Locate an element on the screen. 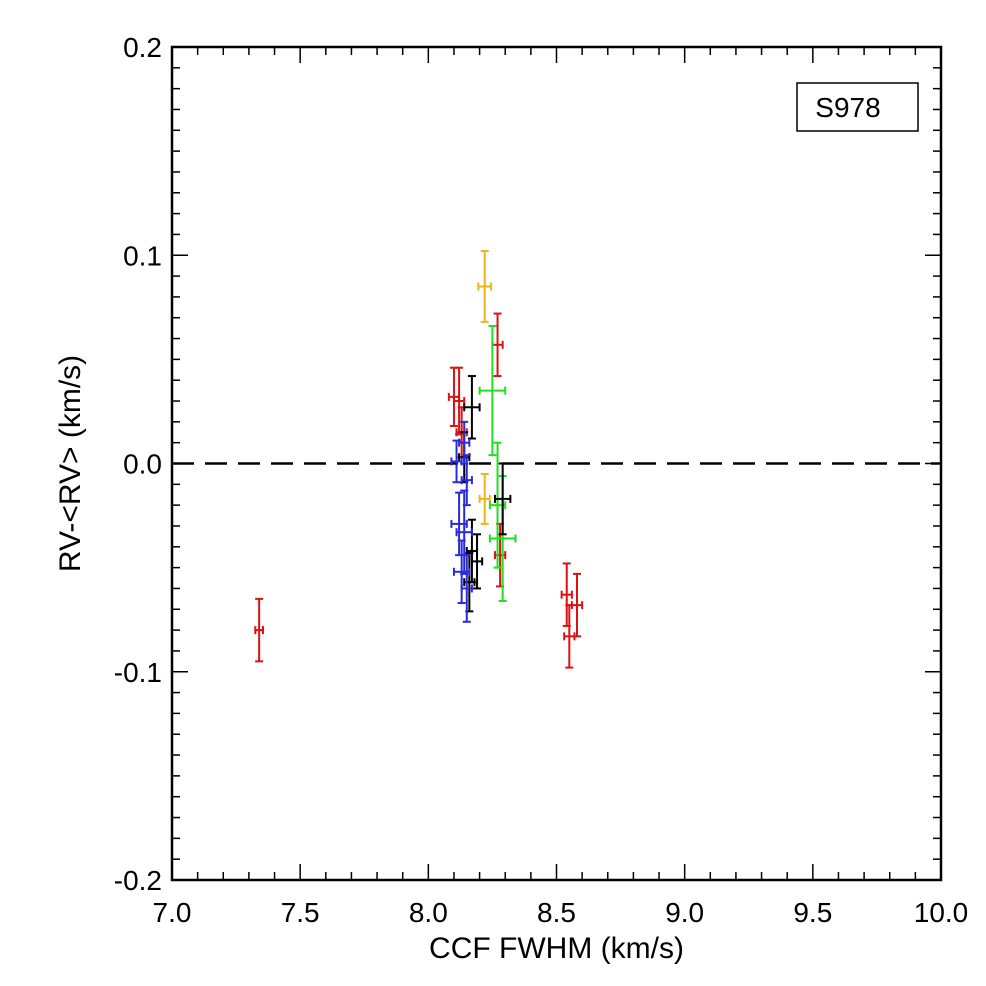 The height and width of the screenshot is (986, 986). x-tick-labels: 7.0 7.5 8.0 8.5 9.0 9.5 10.0 is located at coordinates (561, 912).